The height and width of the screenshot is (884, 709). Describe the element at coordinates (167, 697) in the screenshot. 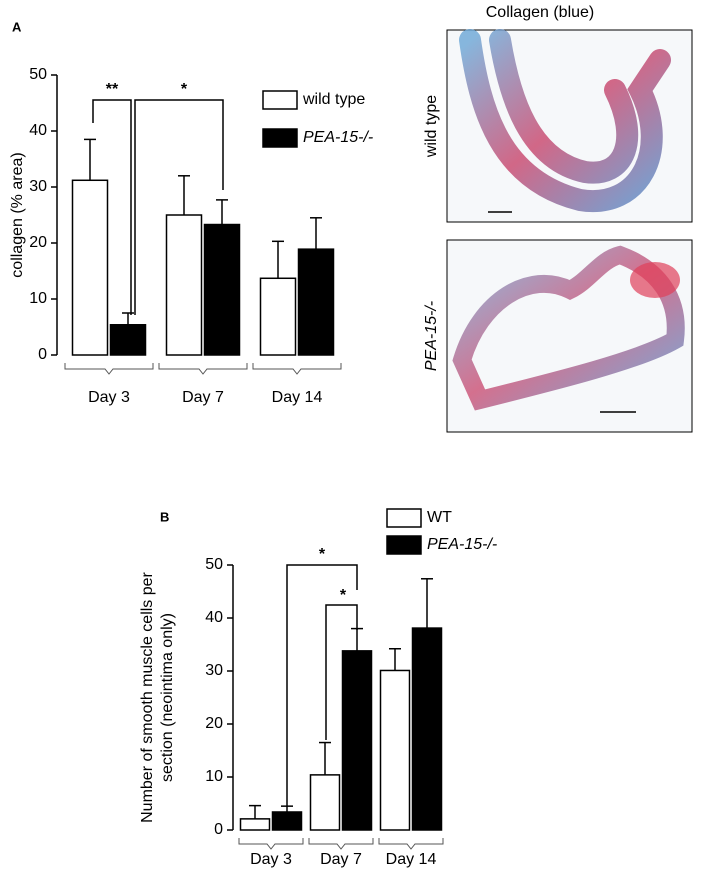

I see `y-axis-label: section (neointima only)` at that location.